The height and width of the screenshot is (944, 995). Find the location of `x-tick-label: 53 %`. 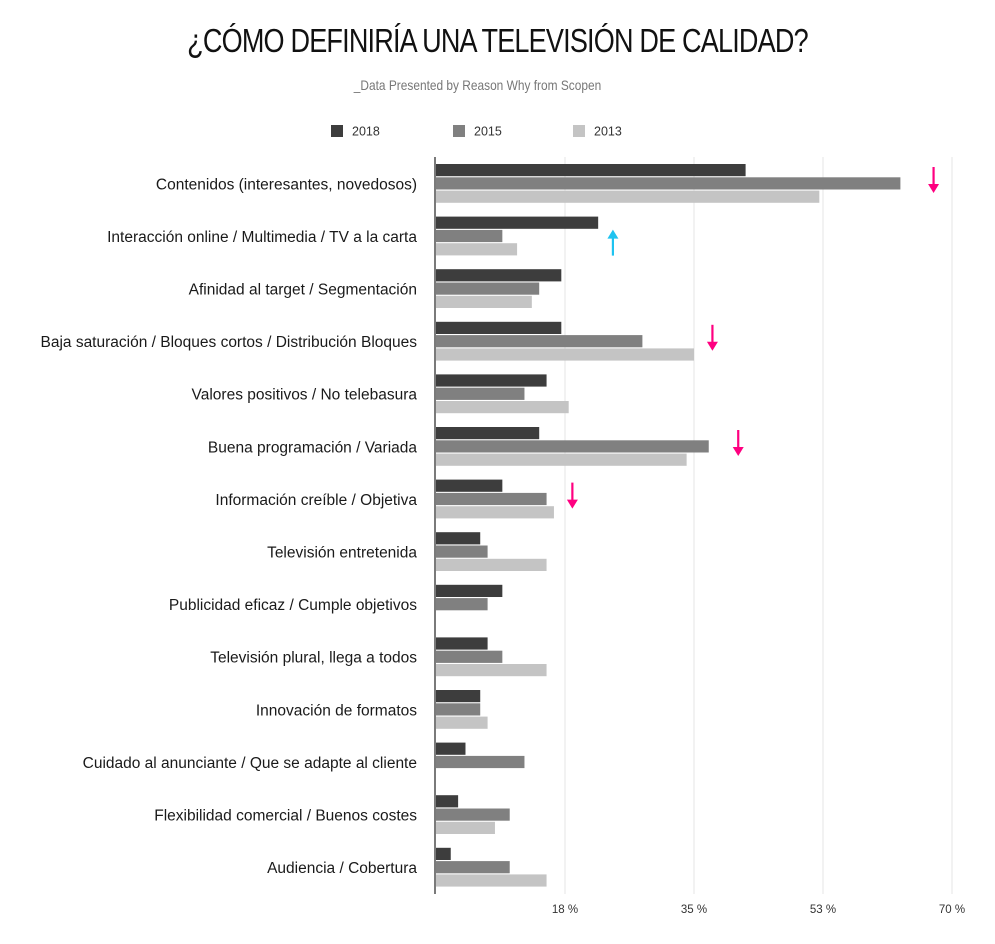

x-tick-label: 53 % is located at coordinates (823, 910).